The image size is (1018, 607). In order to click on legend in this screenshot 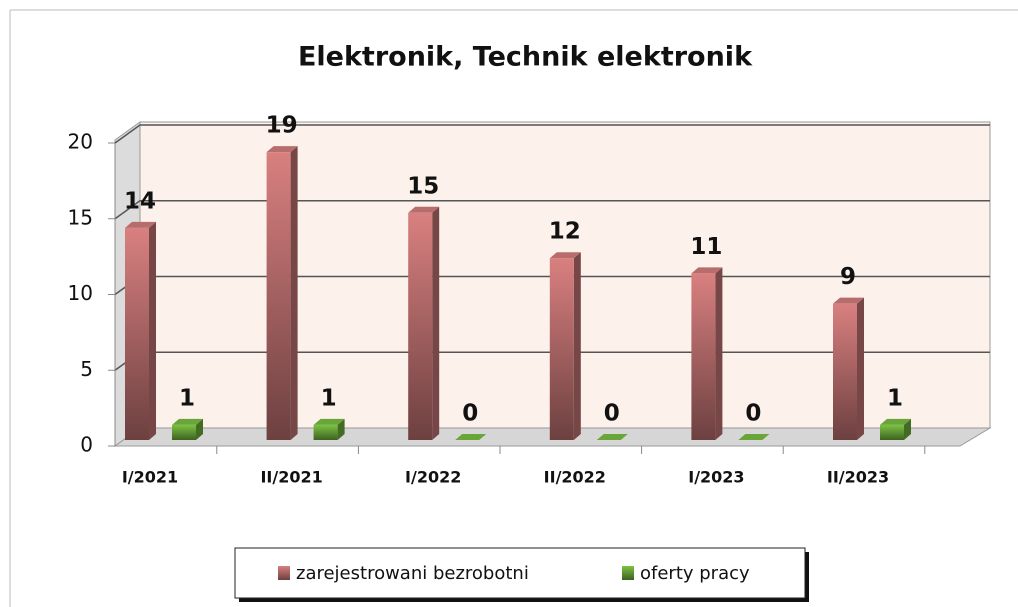, I will do `click(520, 573)`.